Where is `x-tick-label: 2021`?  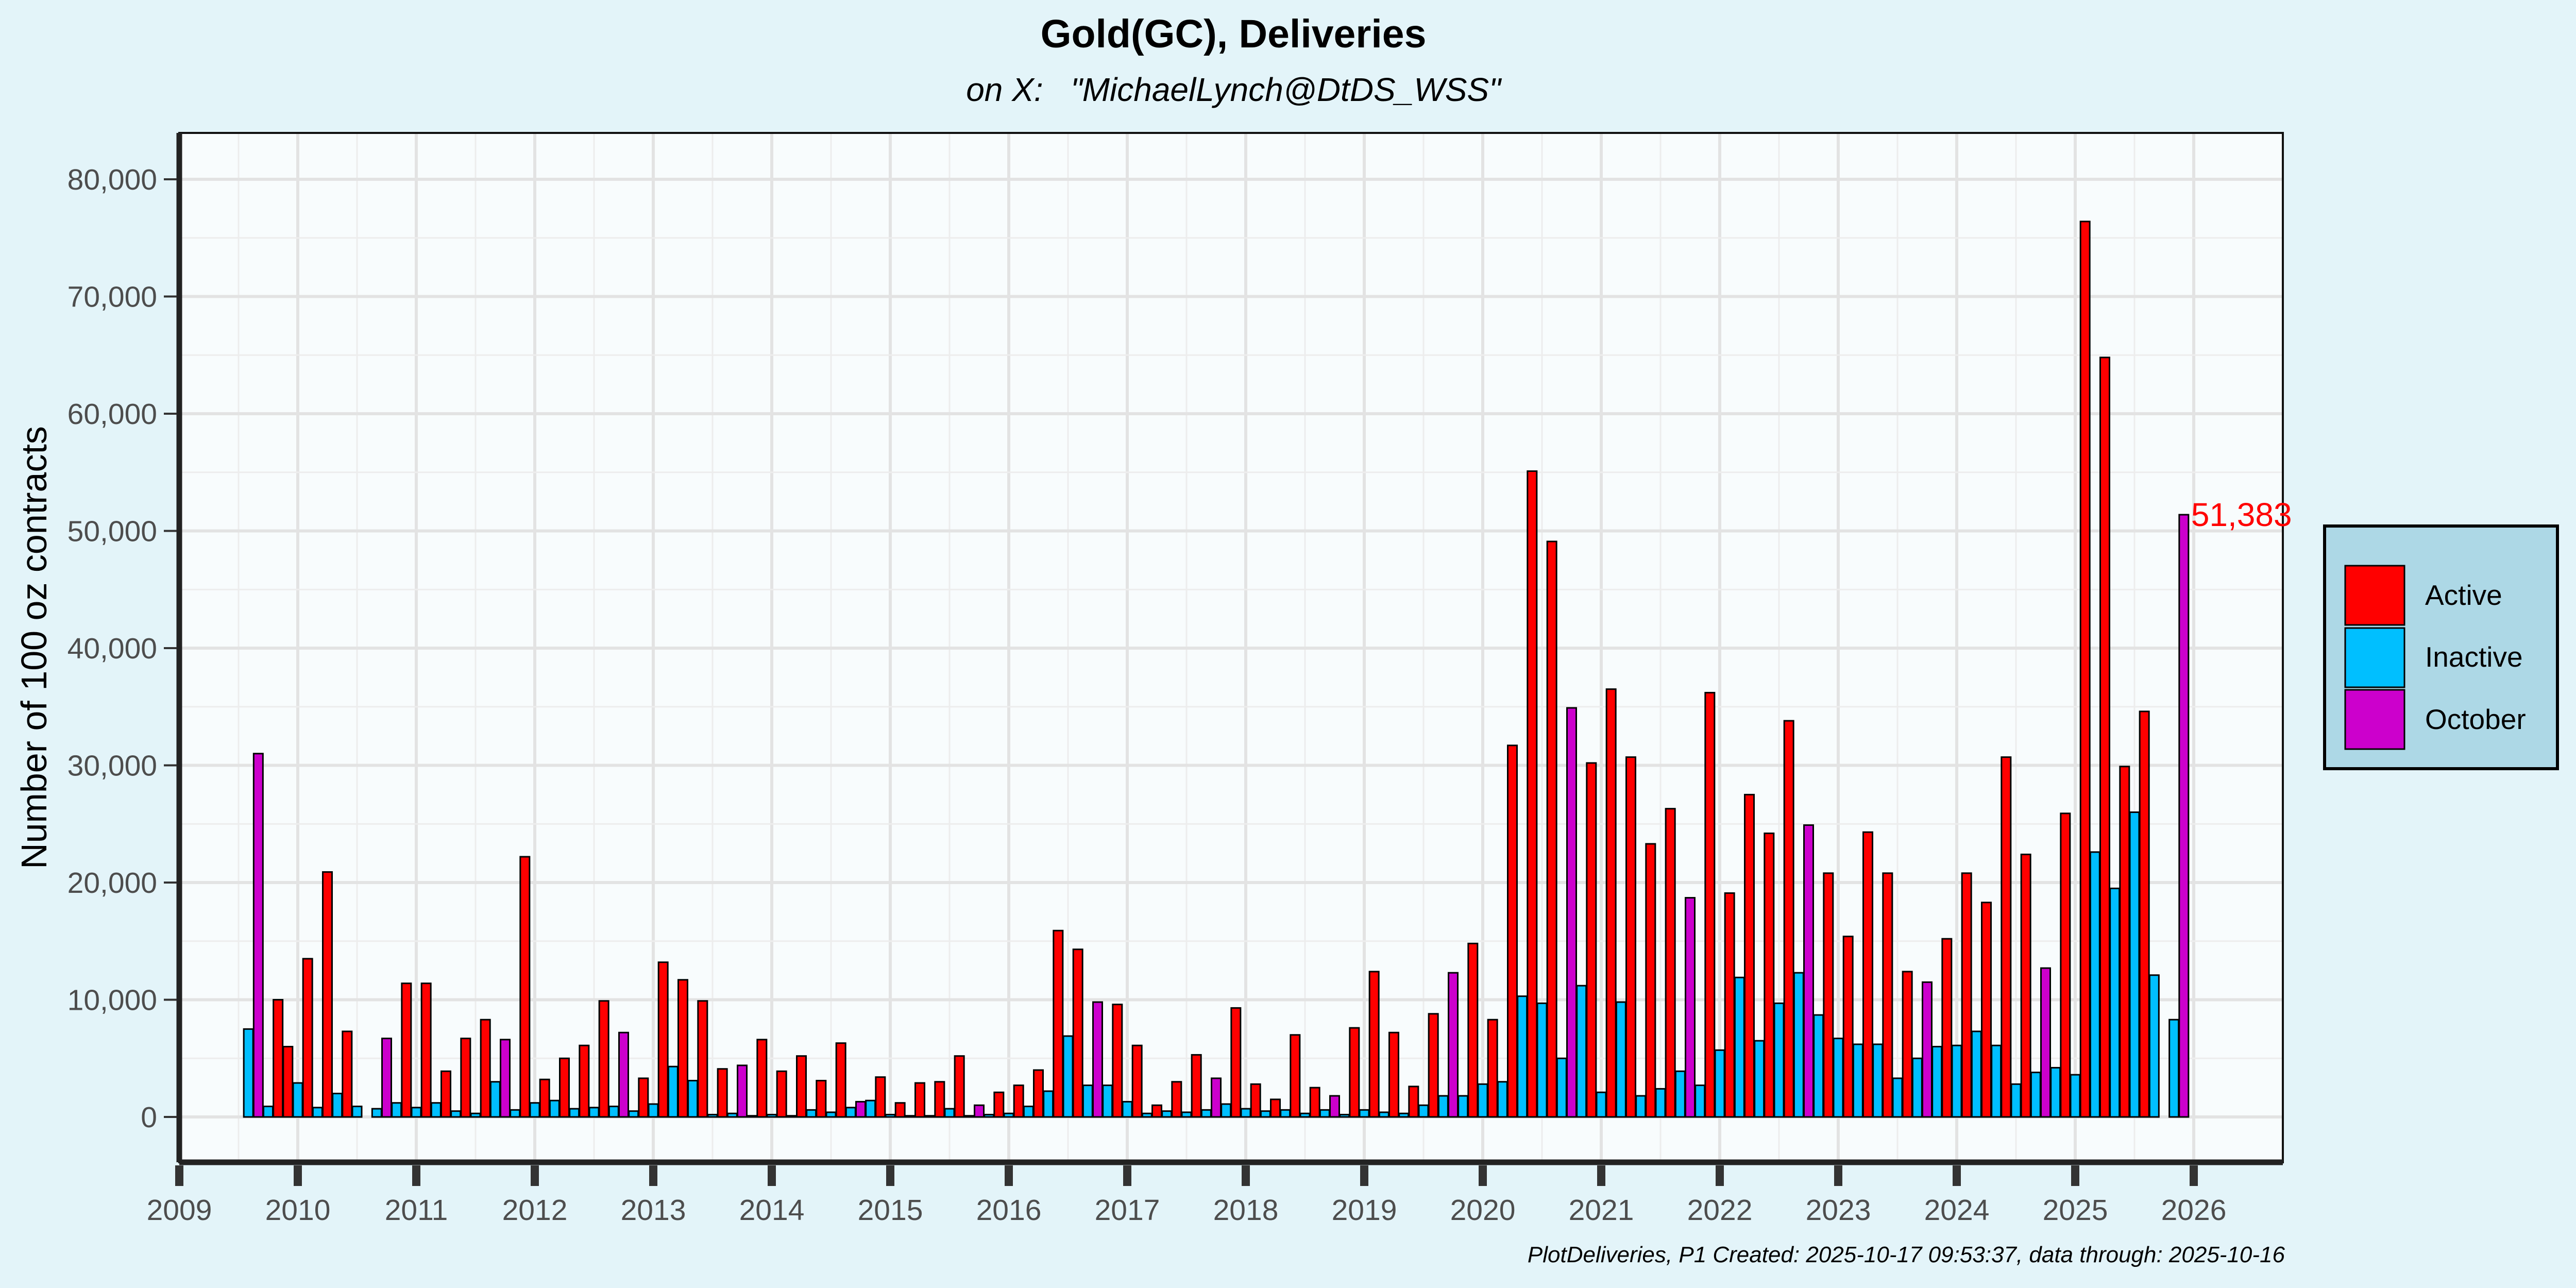
x-tick-label: 2021 is located at coordinates (1602, 1210).